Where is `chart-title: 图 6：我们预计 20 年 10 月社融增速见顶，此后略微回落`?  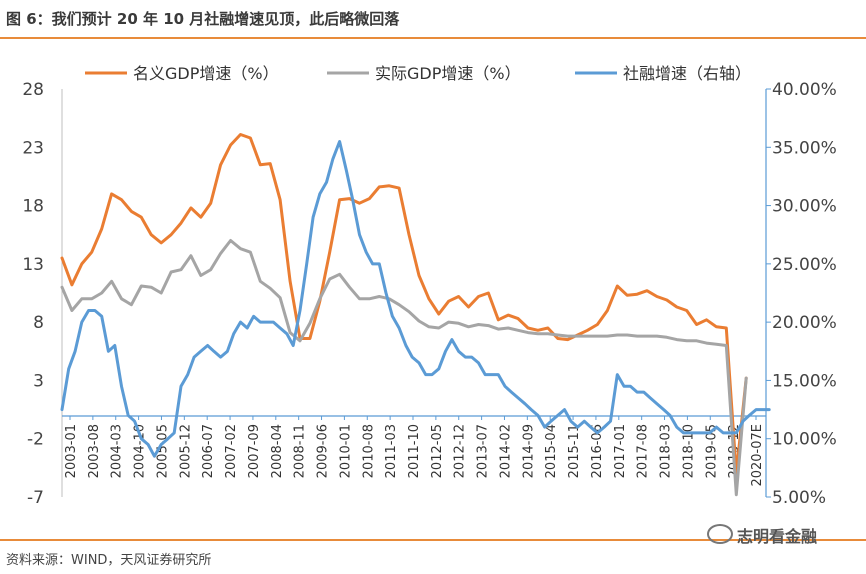 chart-title: 图 6：我们预计 20 年 10 月社融增速见顶，此后略微回落 is located at coordinates (203, 19).